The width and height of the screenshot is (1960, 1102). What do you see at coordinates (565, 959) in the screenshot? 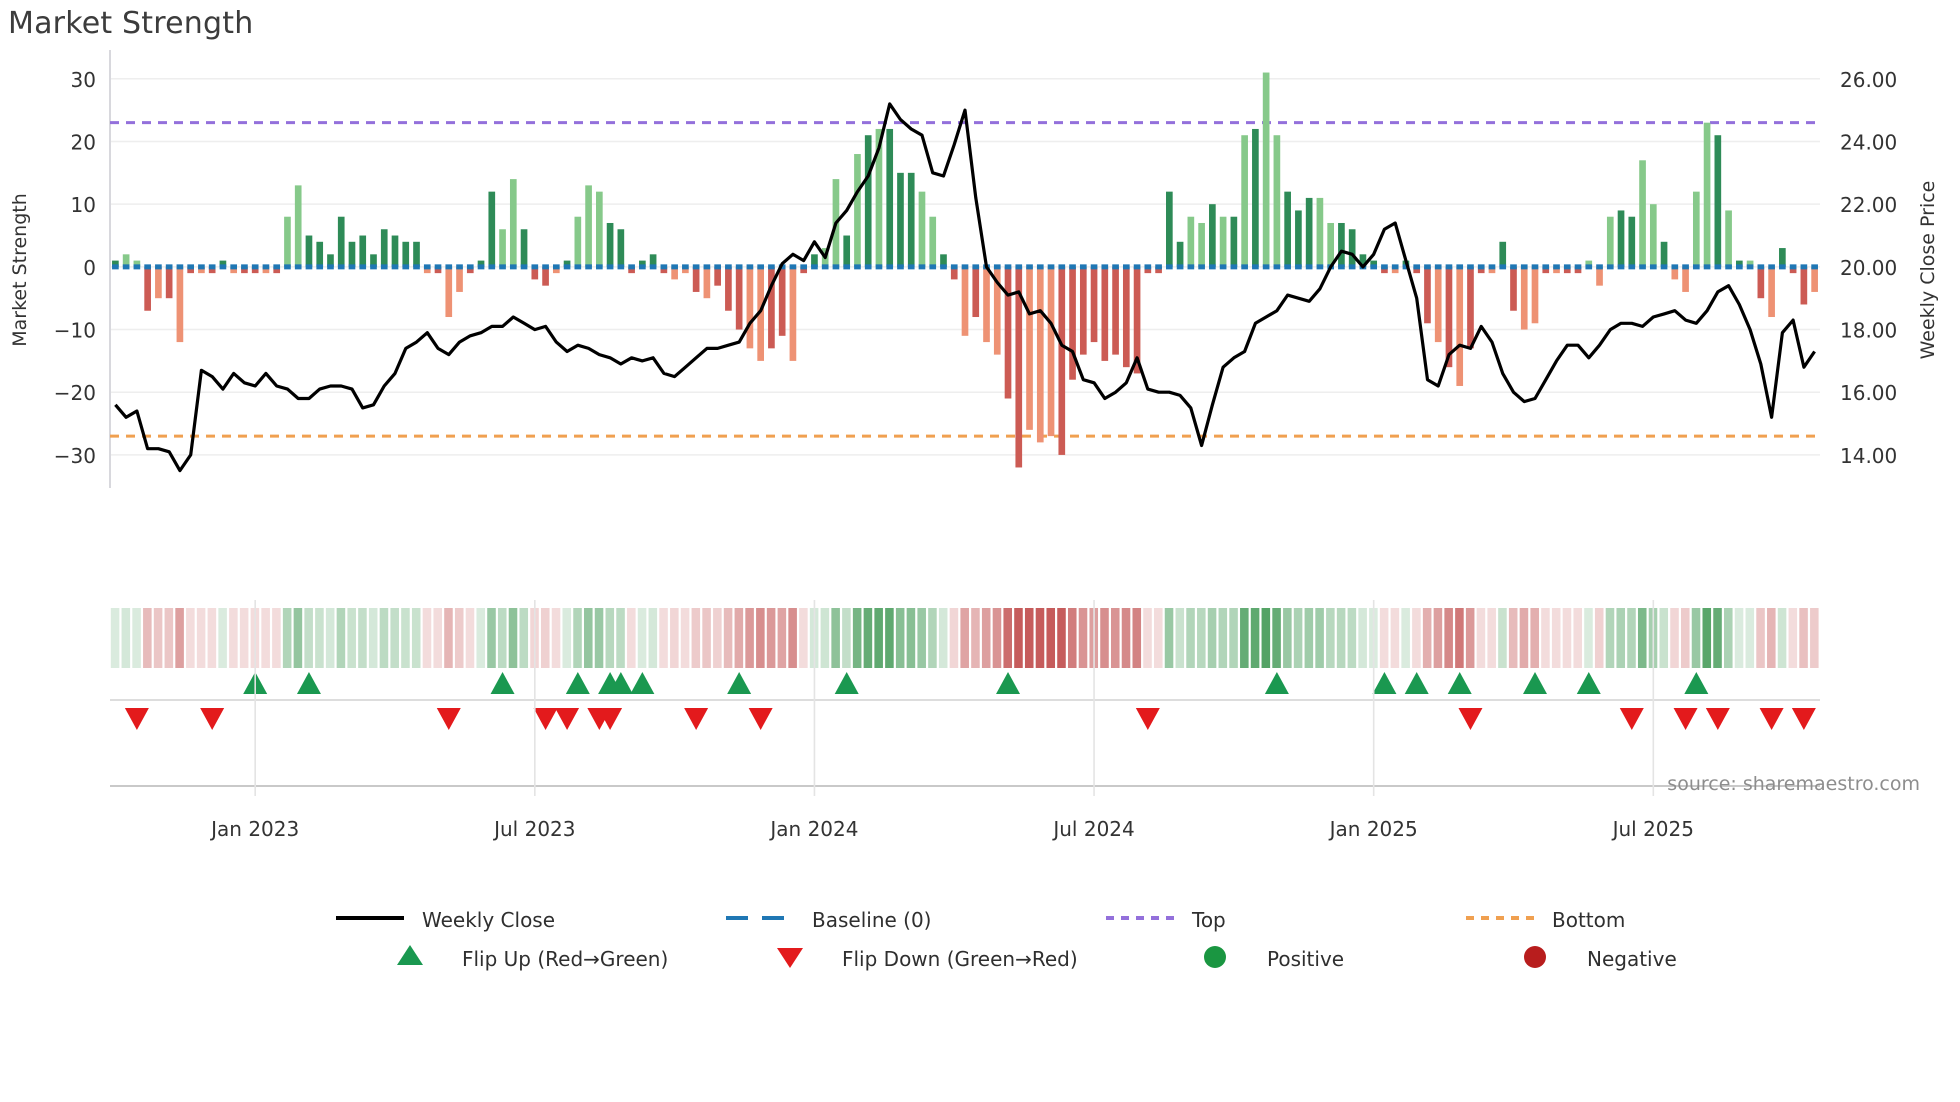
I see `legend-label: Flip Up (Red→Green)` at bounding box center [565, 959].